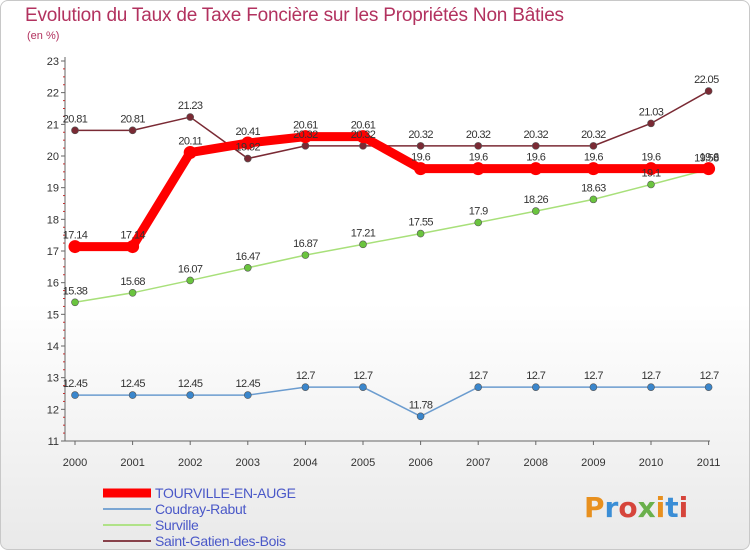 The height and width of the screenshot is (550, 750). I want to click on data-label: 15.68, so click(132, 282).